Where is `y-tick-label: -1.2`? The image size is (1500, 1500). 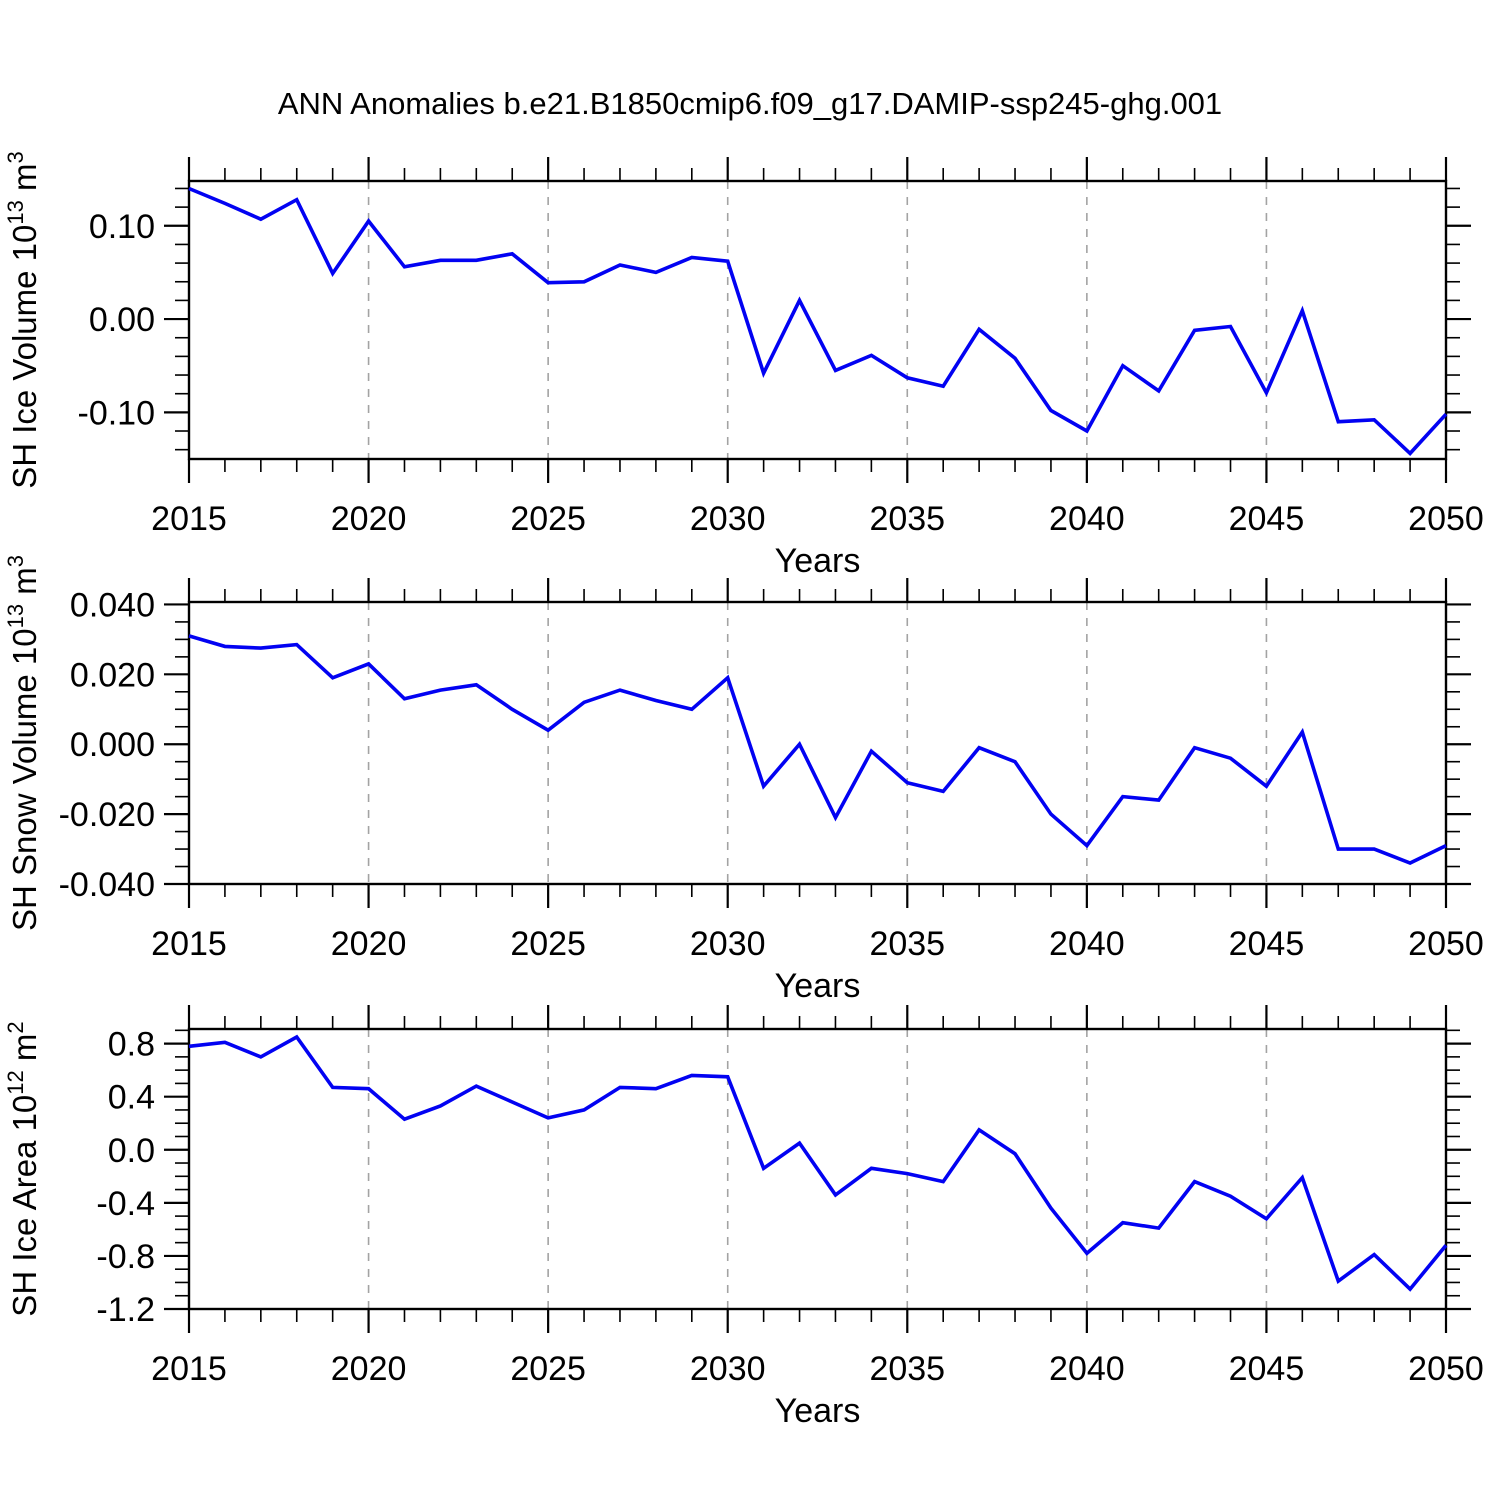 y-tick-label: -1.2 is located at coordinates (125, 1310).